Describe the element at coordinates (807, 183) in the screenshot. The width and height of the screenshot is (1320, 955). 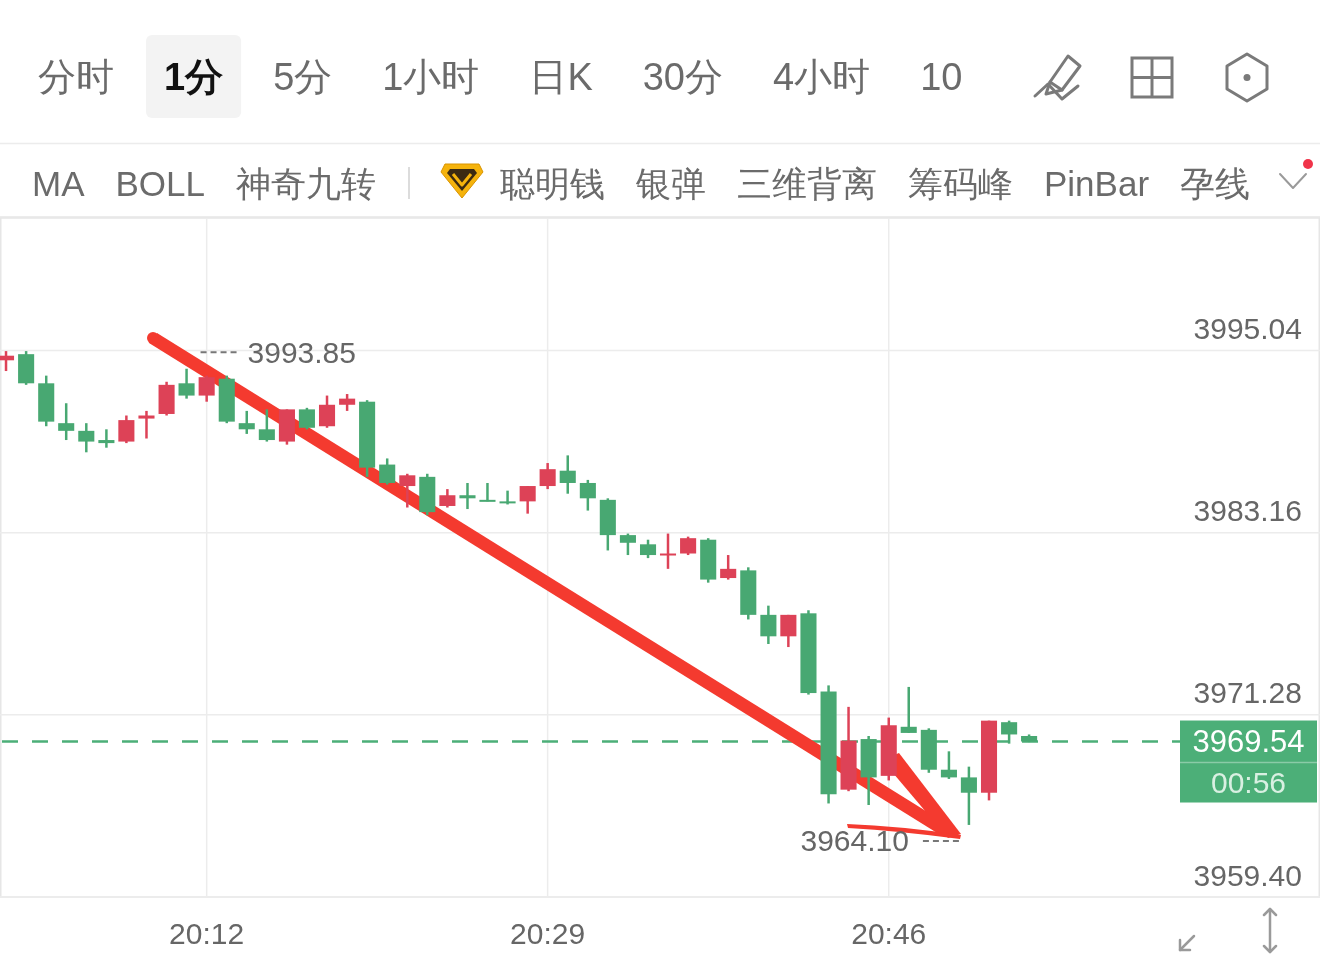
I see `text: 三维背离` at that location.